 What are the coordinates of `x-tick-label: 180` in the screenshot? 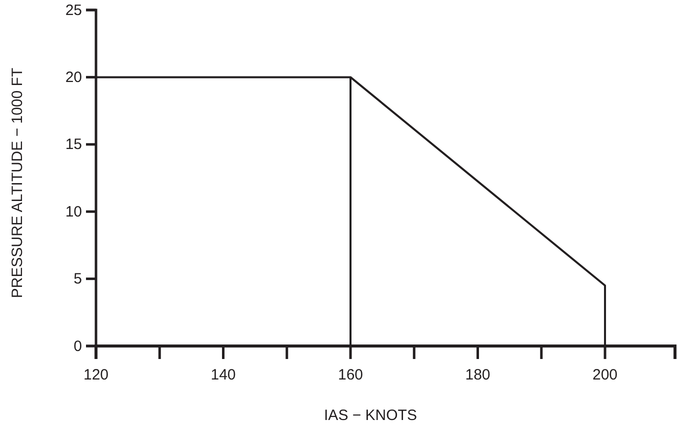 It's located at (477, 375).